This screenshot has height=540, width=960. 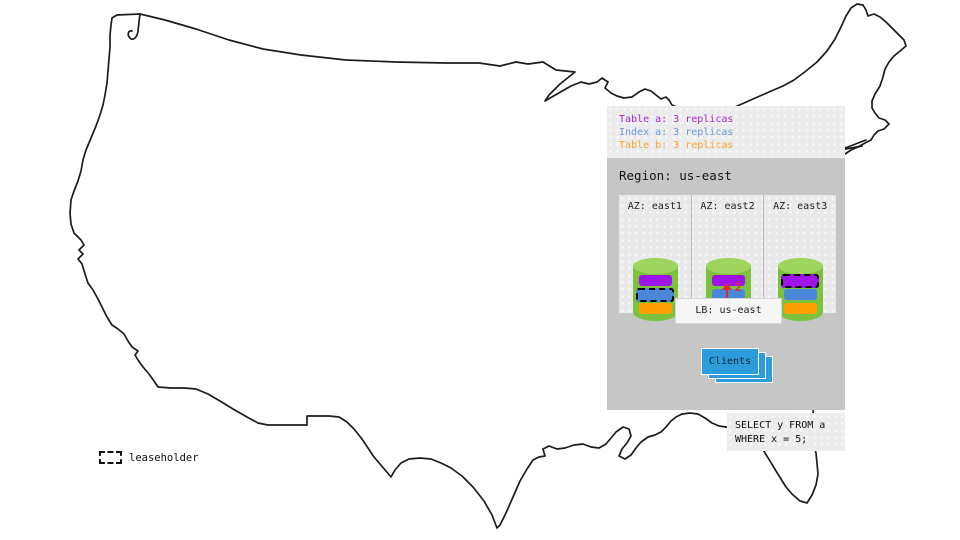 I want to click on az-container: AZ: east1 AZ: east2 AZ: east3, so click(x=727, y=258).